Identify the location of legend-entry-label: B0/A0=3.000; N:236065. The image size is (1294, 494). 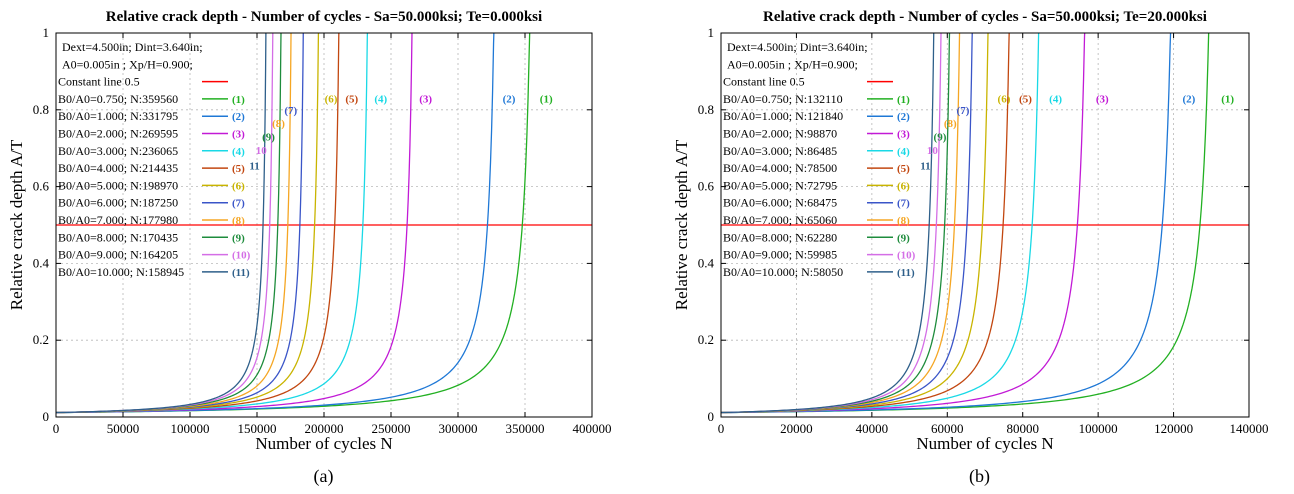
(118, 151).